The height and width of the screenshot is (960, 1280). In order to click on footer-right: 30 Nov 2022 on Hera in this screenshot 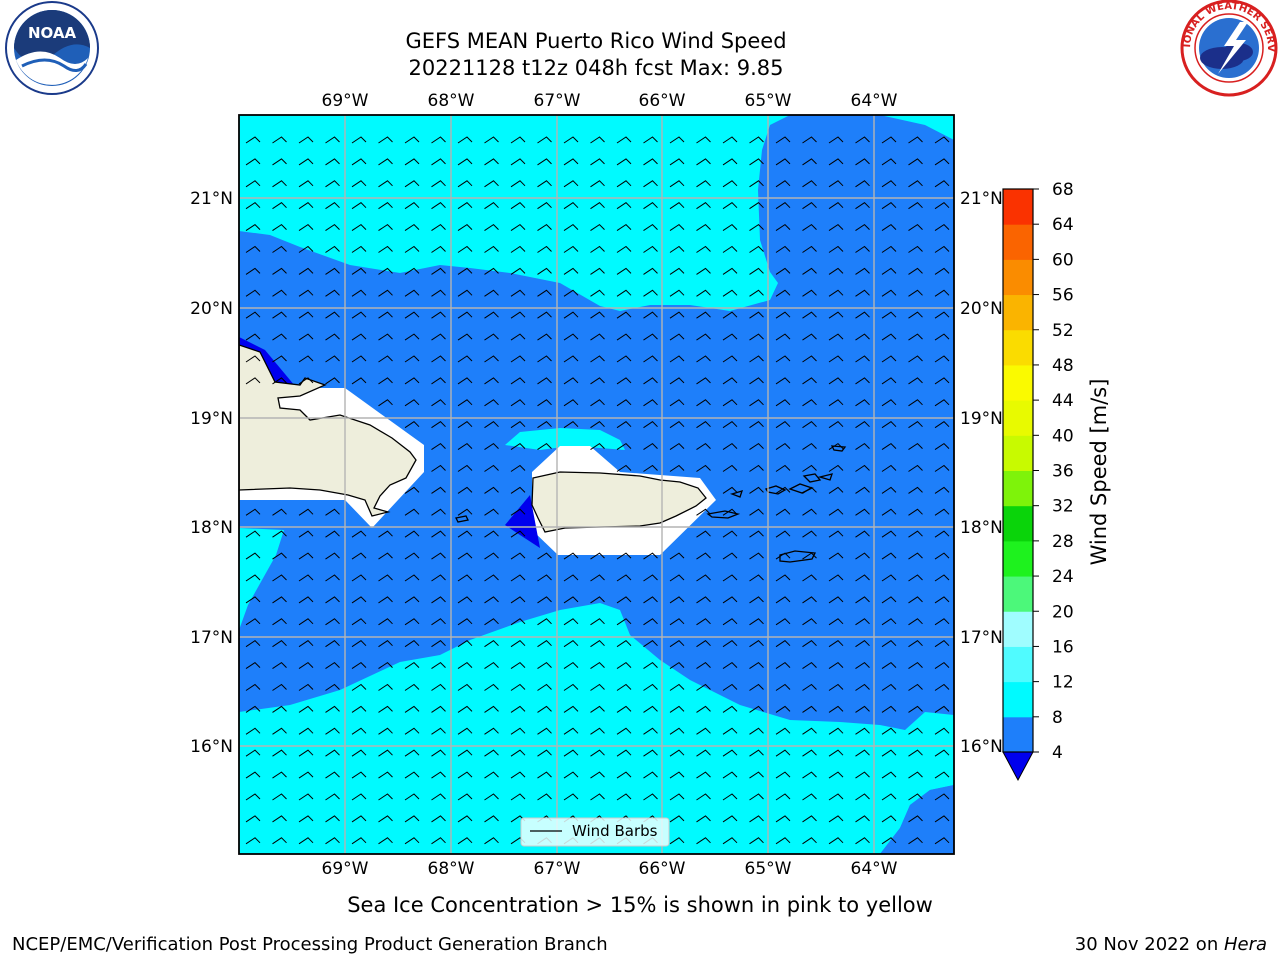, I will do `click(1171, 944)`.